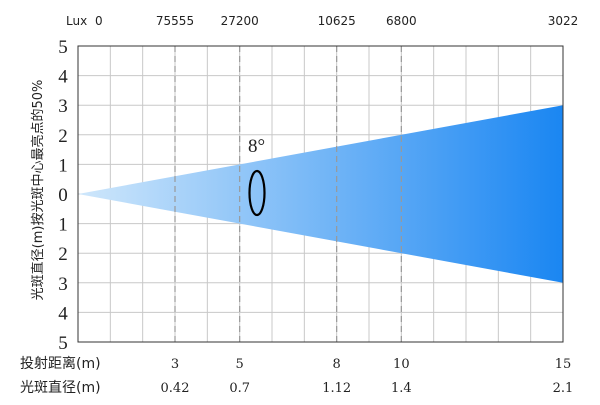  I want to click on lux-value: 3022, so click(563, 21).